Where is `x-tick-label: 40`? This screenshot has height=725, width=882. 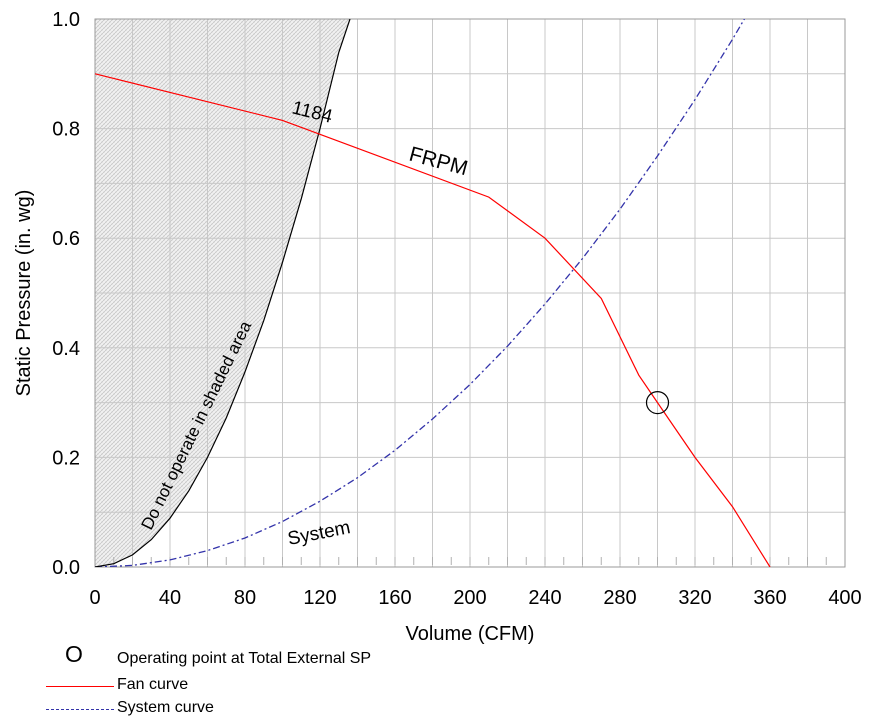
x-tick-label: 40 is located at coordinates (170, 598).